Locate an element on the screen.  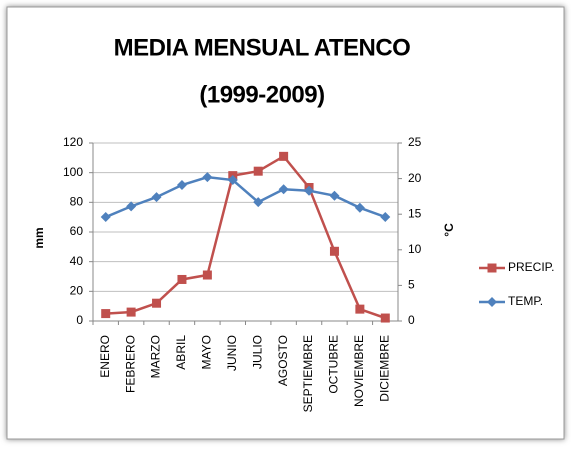
y-tick-label: 0 is located at coordinates (79, 320).